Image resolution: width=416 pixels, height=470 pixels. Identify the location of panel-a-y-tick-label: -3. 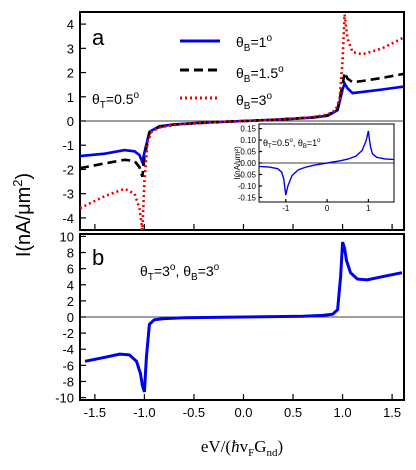
(68, 194).